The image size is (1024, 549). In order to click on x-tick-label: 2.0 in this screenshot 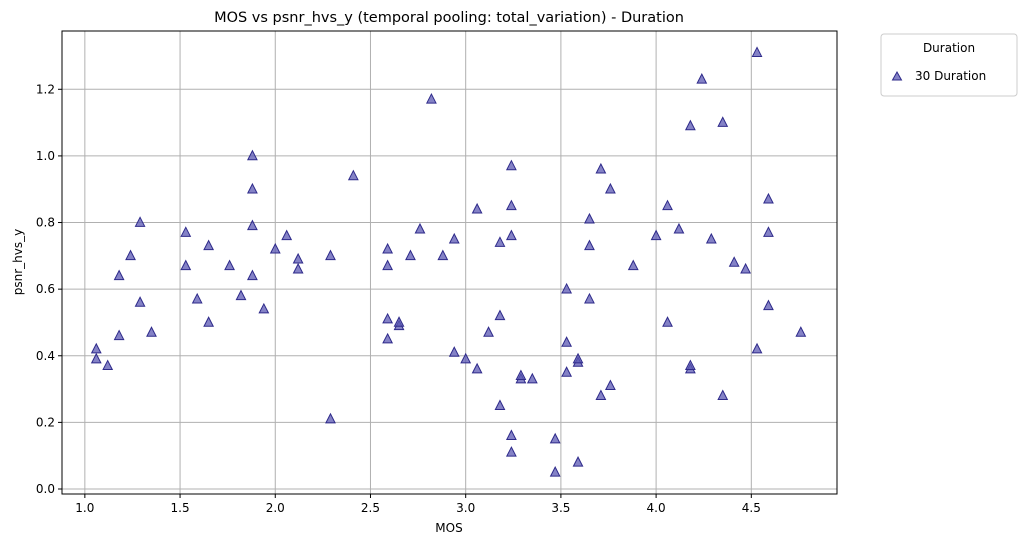, I will do `click(275, 508)`.